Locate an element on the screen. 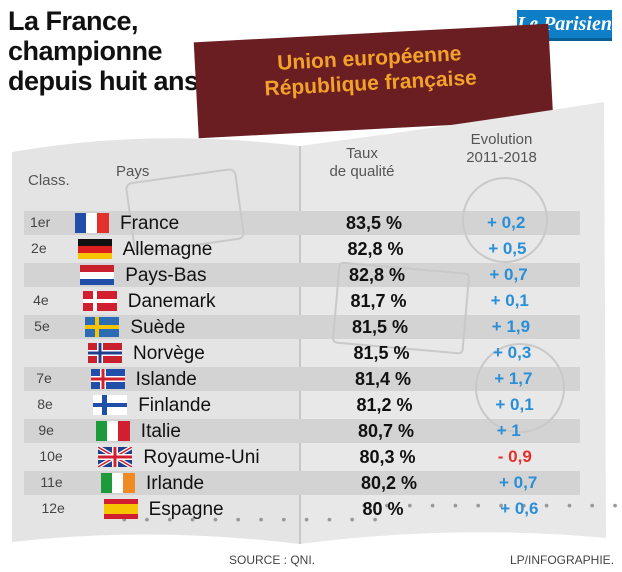 This screenshot has width=622, height=572. rank-label: 11e is located at coordinates (51, 482).